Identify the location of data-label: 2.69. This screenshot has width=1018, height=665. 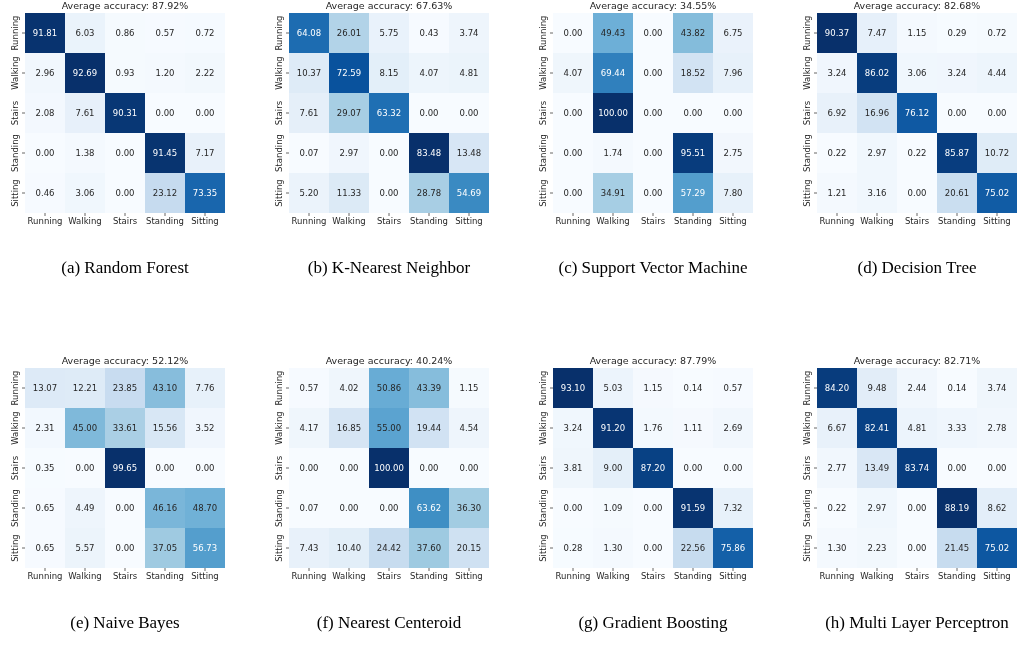
(733, 428).